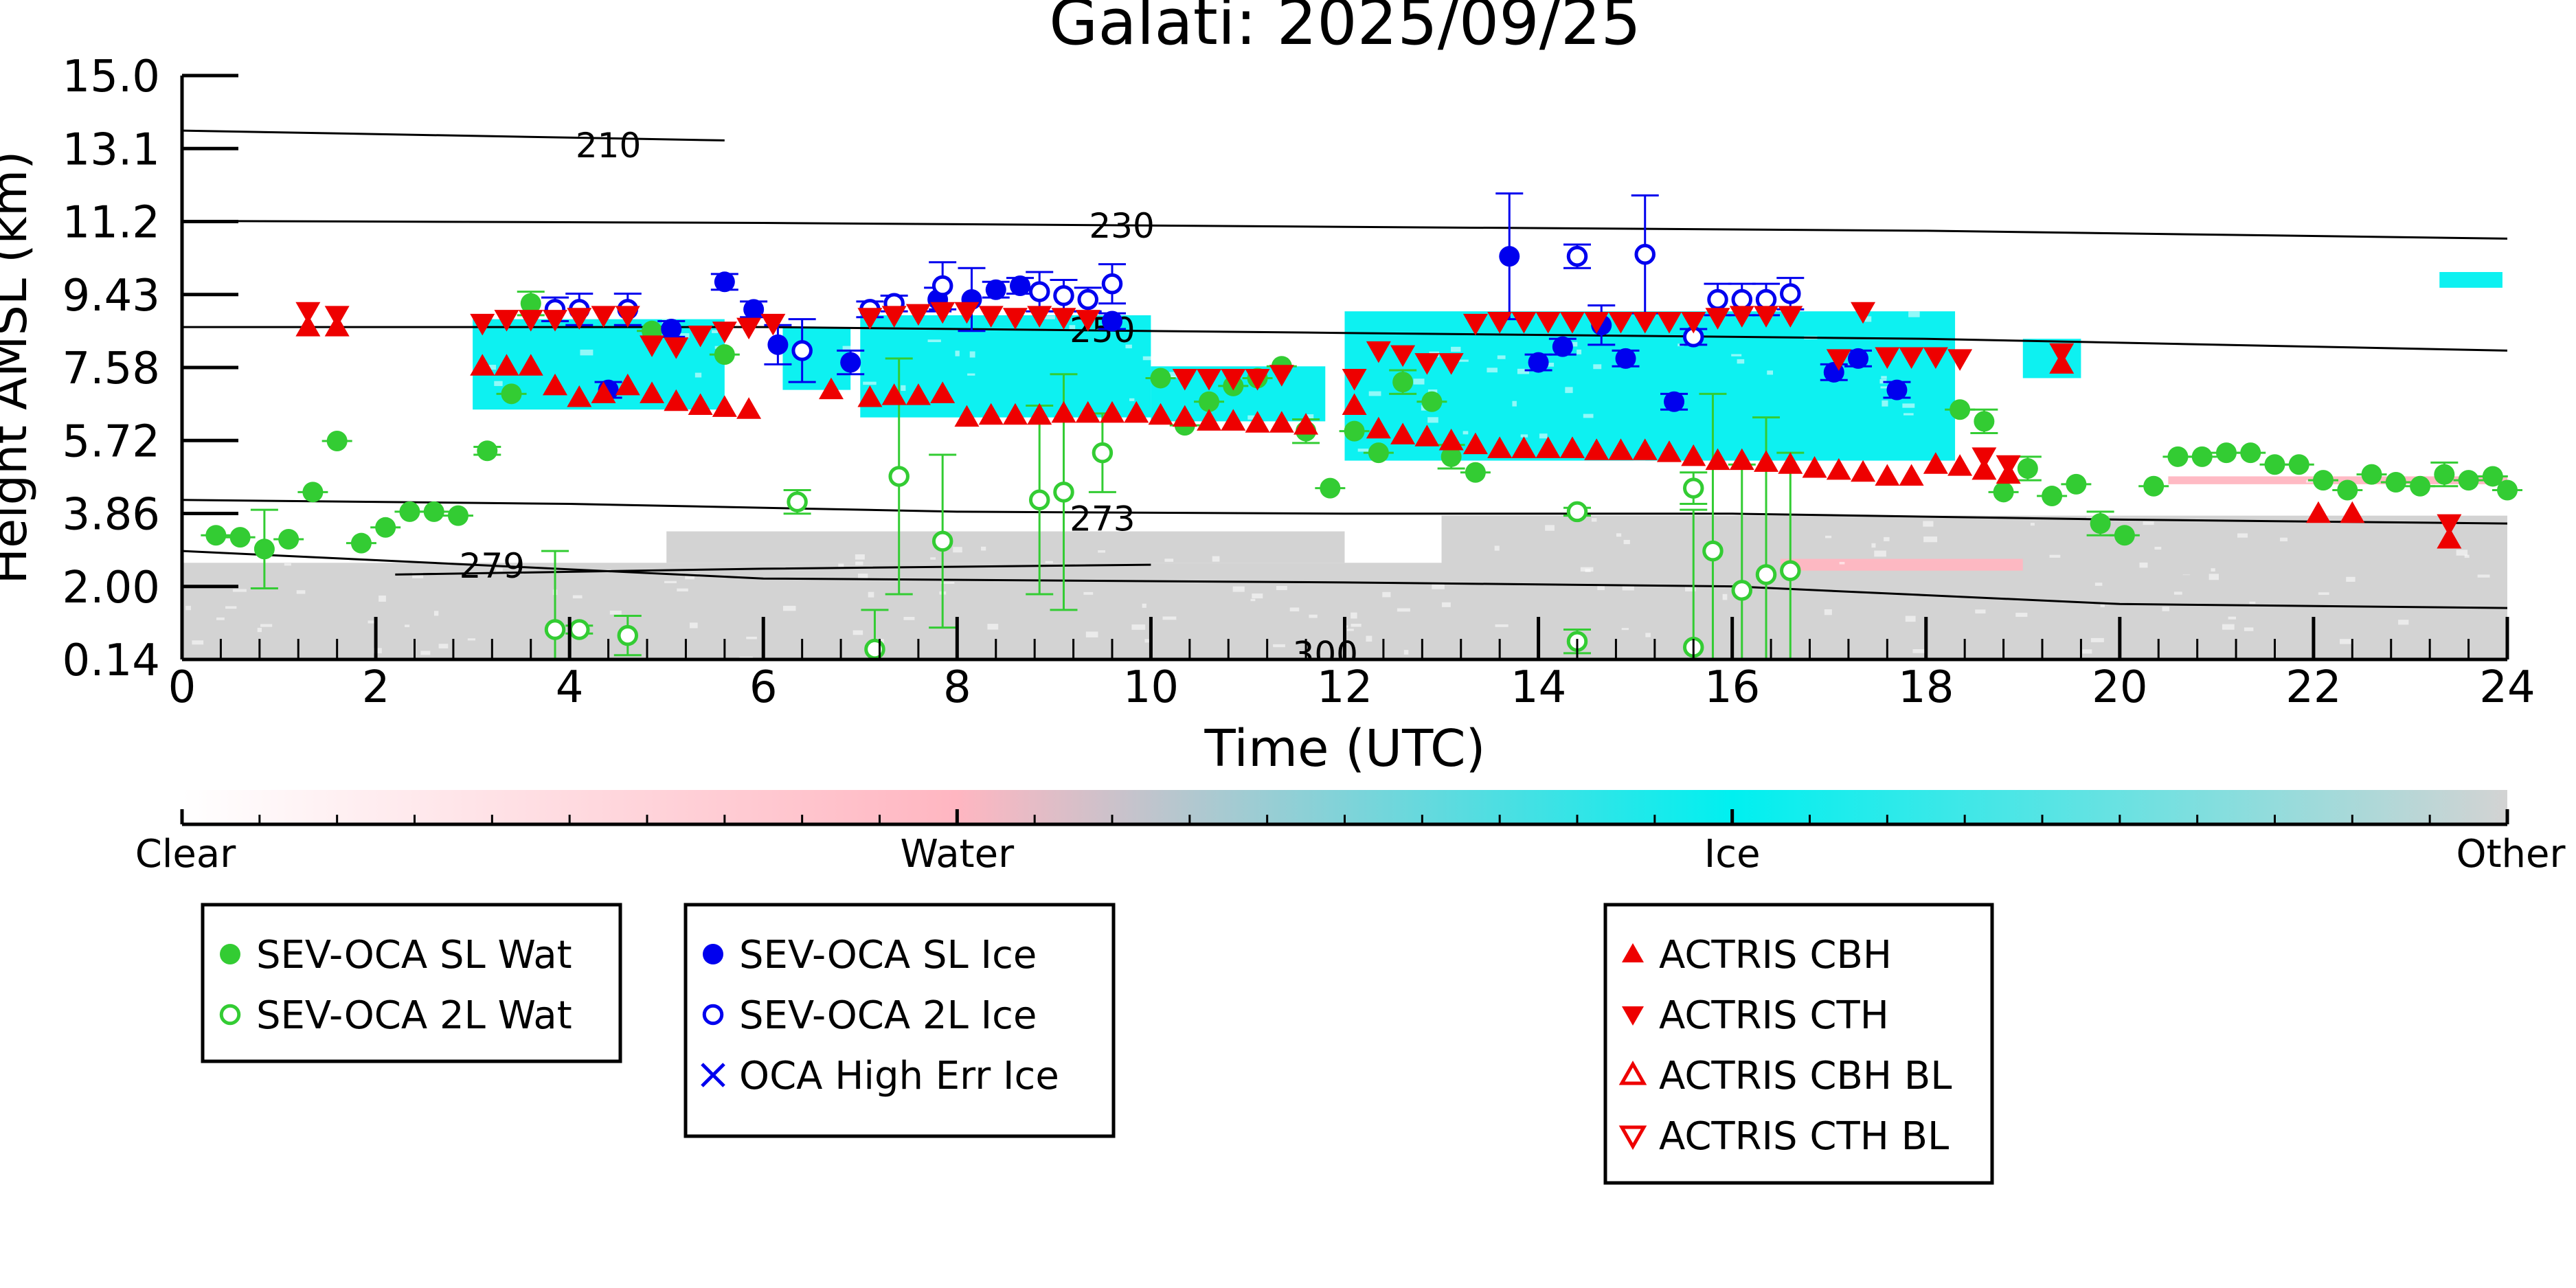  I want to click on contour-label-230: 230, so click(1121, 226).